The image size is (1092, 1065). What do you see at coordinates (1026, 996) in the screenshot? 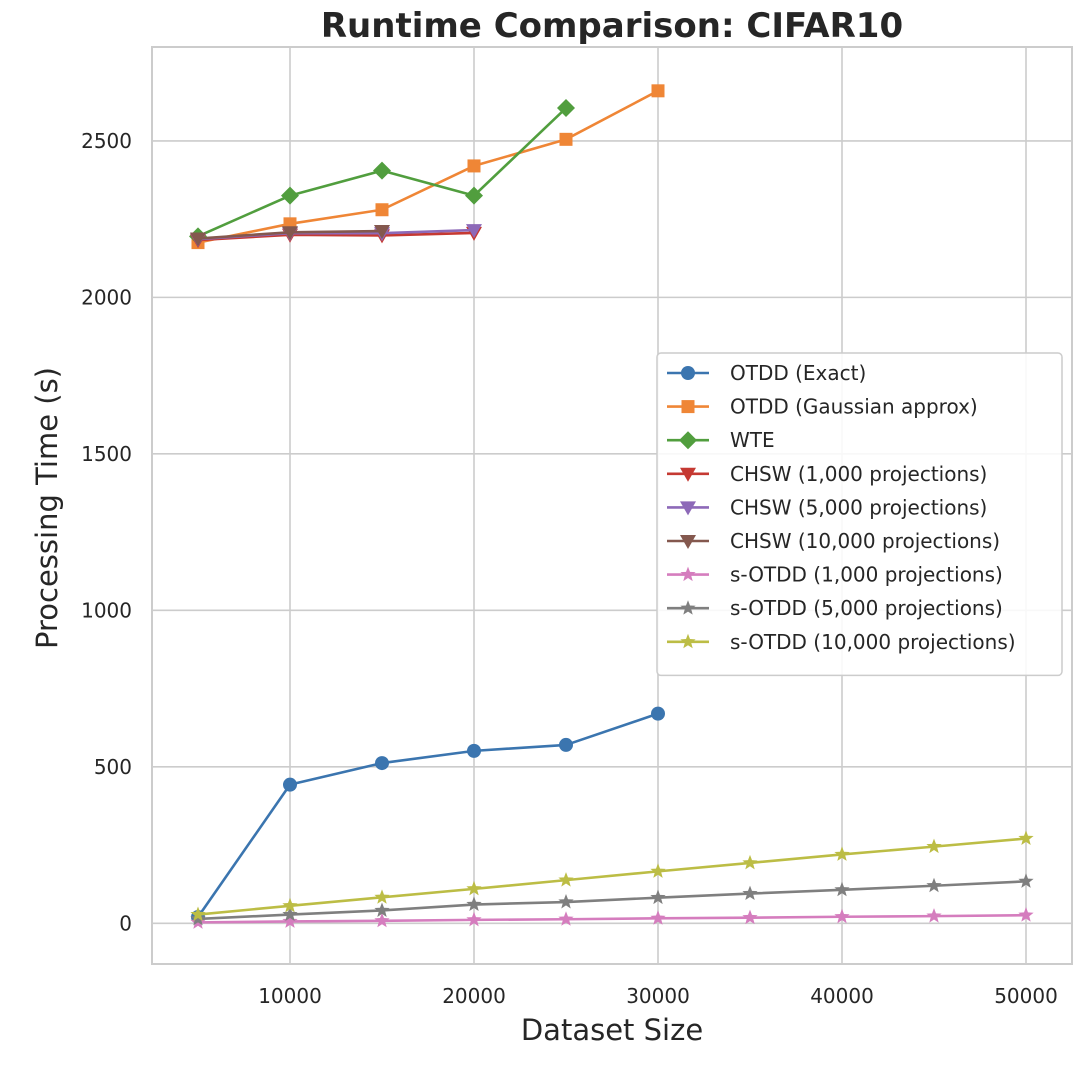
I see `x-tick-label: 50000` at bounding box center [1026, 996].